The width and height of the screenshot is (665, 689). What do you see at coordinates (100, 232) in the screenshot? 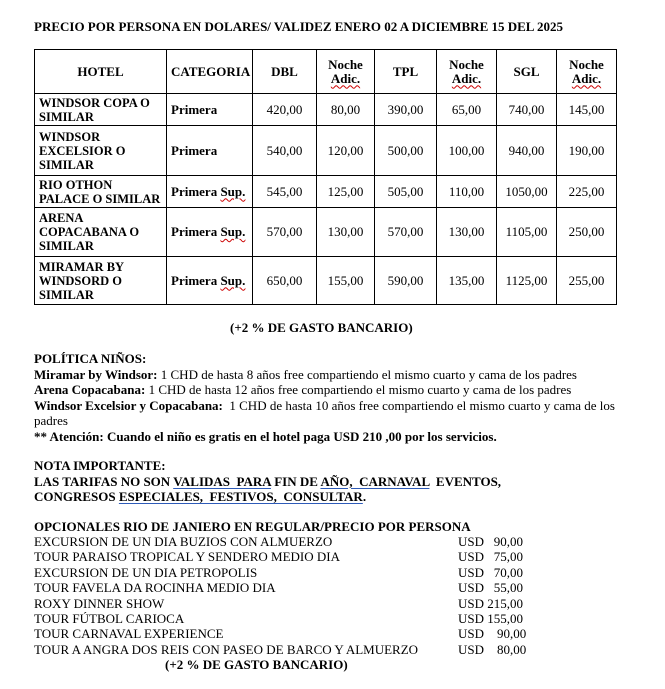
I see `hotel-name: ARENA COPACABANA O SIMILAR` at bounding box center [100, 232].